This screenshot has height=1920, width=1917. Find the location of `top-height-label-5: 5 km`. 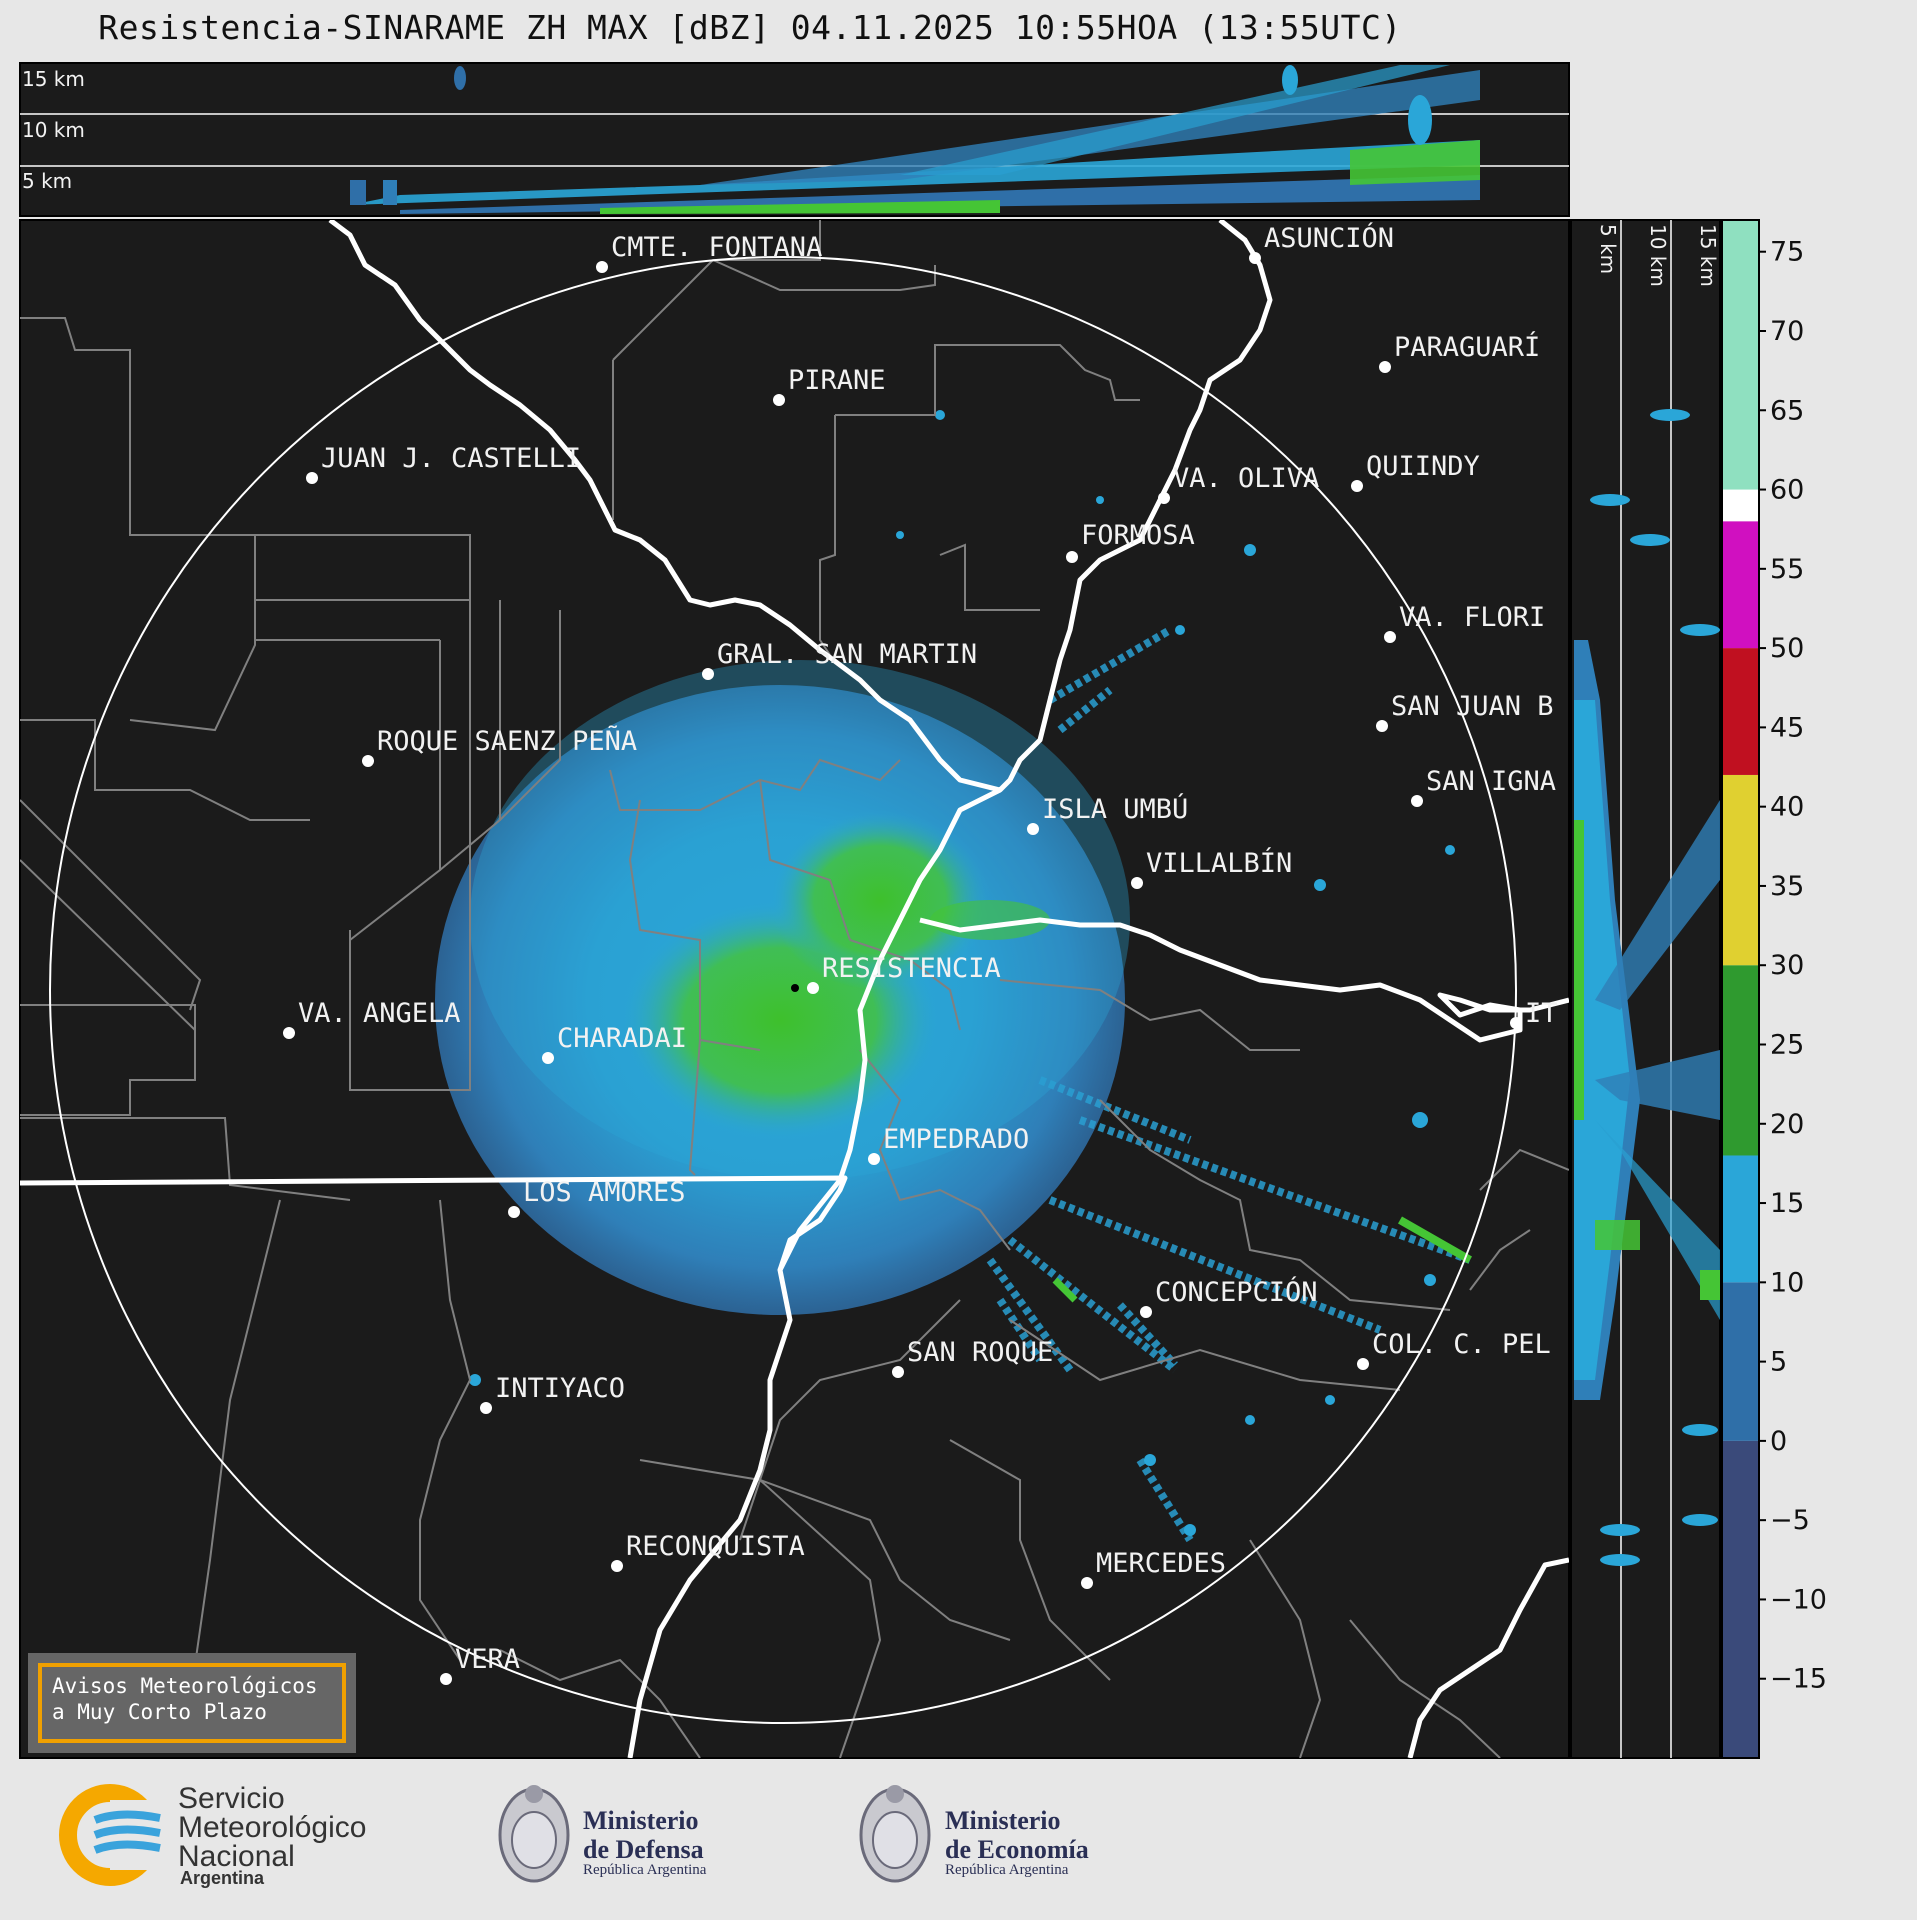

top-height-label-5: 5 km is located at coordinates (47, 181).